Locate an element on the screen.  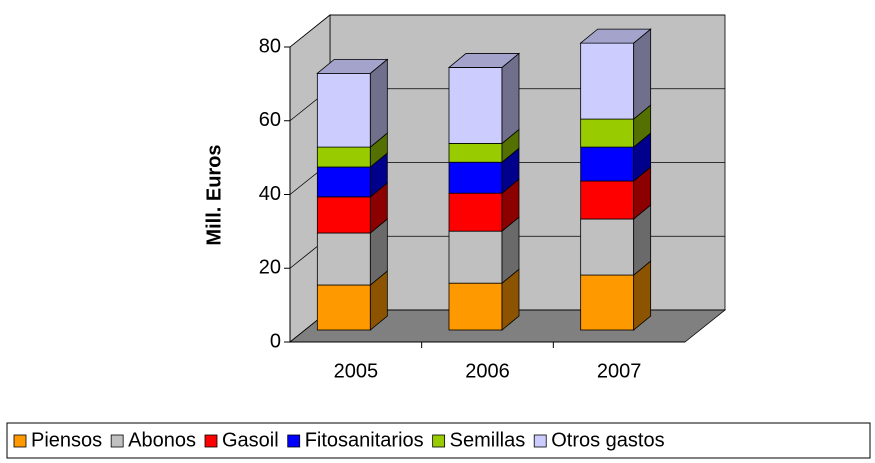
grid-line is located at coordinates (507, 31).